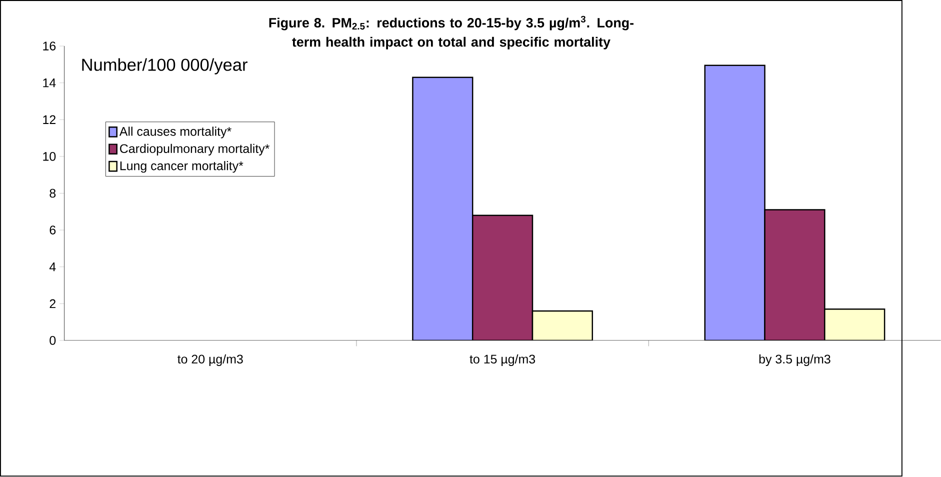 The image size is (941, 477). Describe the element at coordinates (49, 83) in the screenshot. I see `y-tick-label: 14` at that location.